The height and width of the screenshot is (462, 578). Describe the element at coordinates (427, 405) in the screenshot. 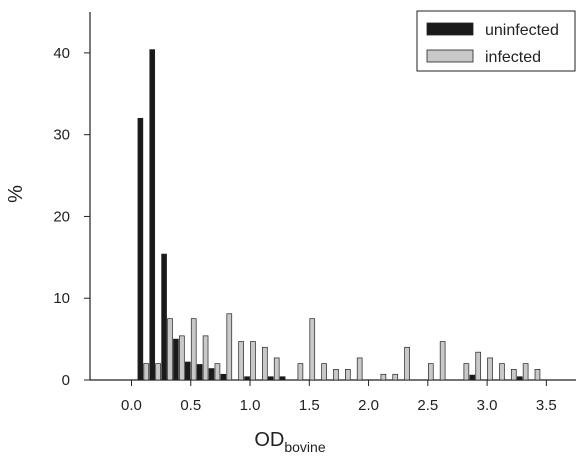

I see `x-tick-label: 2.5` at that location.